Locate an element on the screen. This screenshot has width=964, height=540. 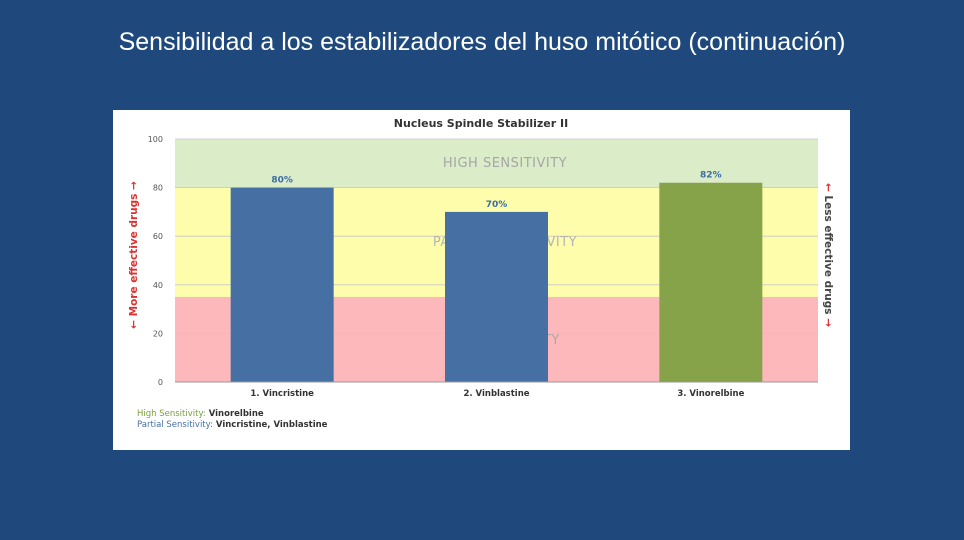
bar-value-label: 80% is located at coordinates (282, 181).